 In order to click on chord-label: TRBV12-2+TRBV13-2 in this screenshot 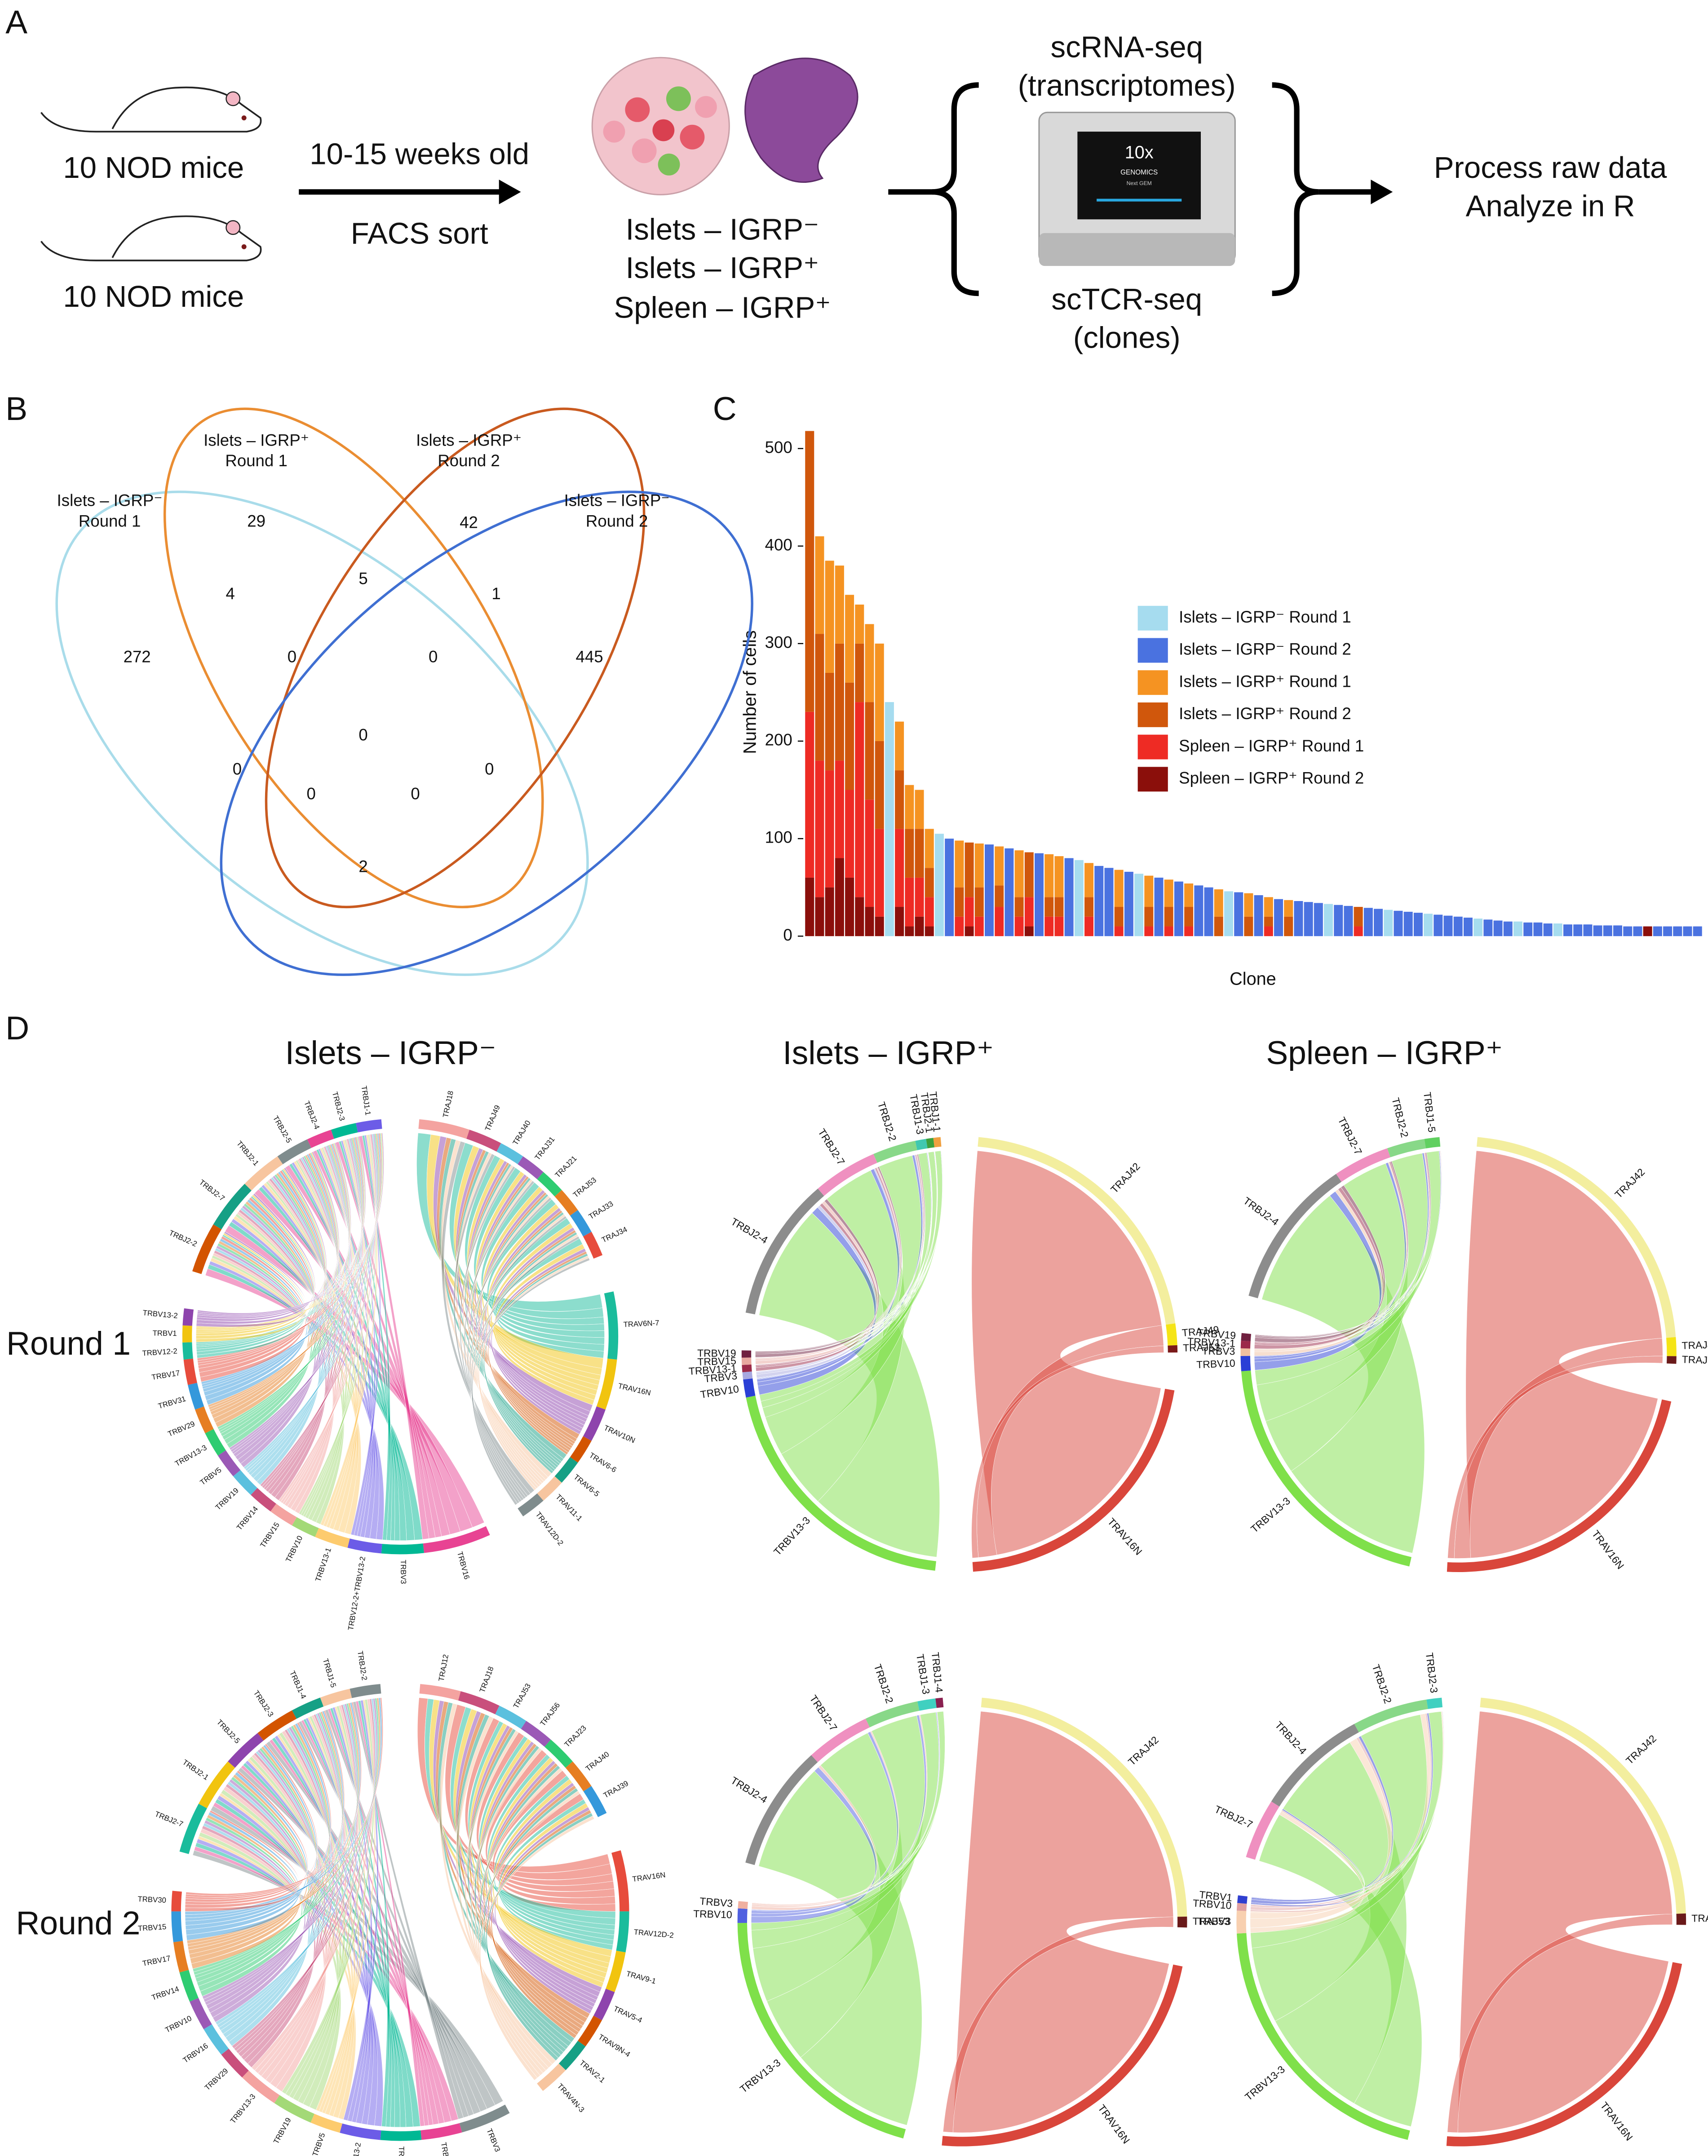, I will do `click(352, 2149)`.